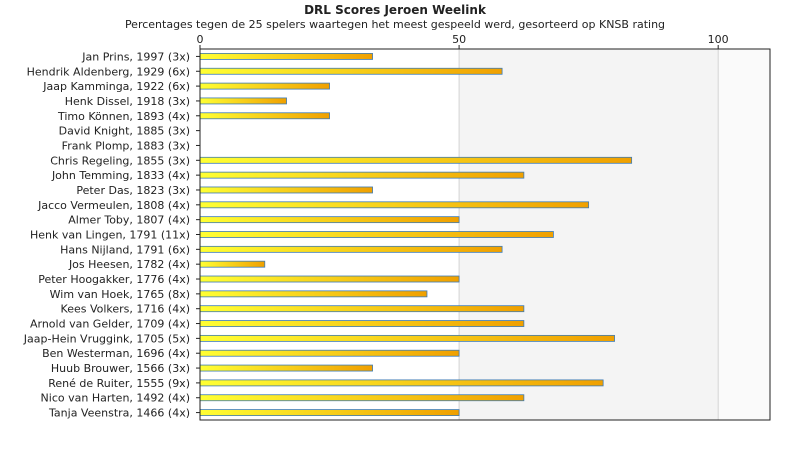  I want to click on category-label: Tanja Veenstra, 1466 (4x), so click(119, 413).